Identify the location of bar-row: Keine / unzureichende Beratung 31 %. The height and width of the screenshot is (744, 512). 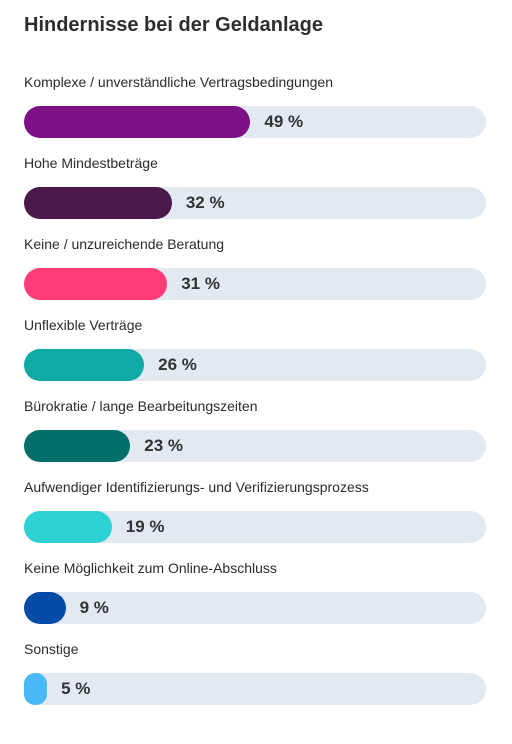
(255, 267).